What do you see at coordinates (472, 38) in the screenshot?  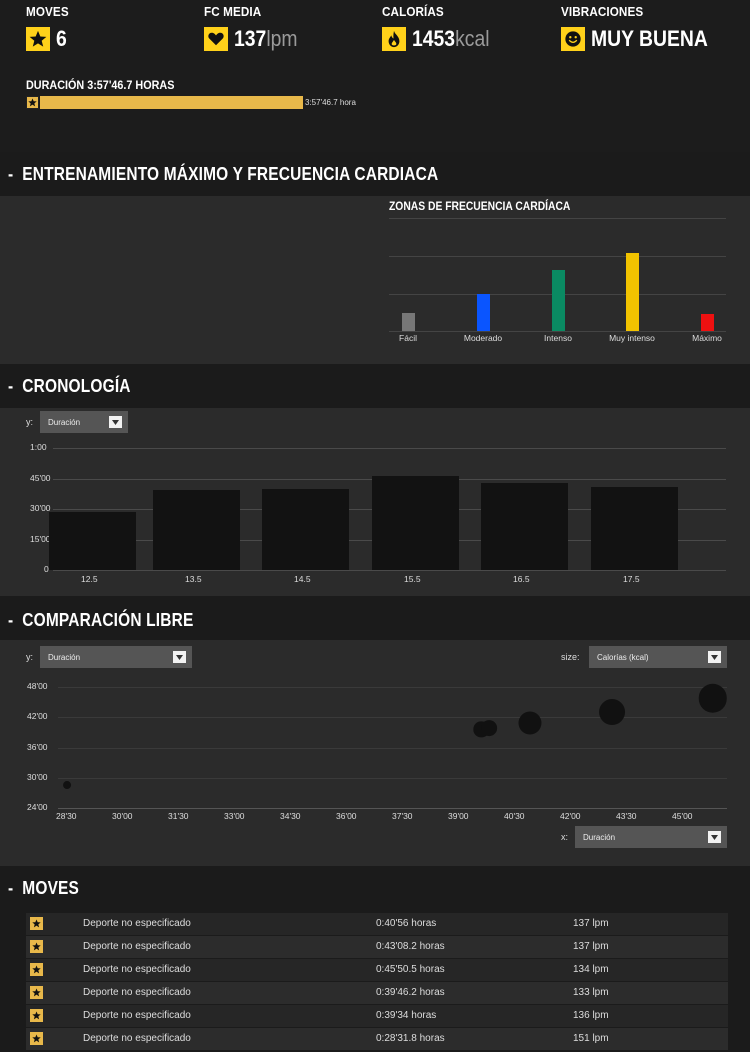 I see `calories-unit: kcal` at bounding box center [472, 38].